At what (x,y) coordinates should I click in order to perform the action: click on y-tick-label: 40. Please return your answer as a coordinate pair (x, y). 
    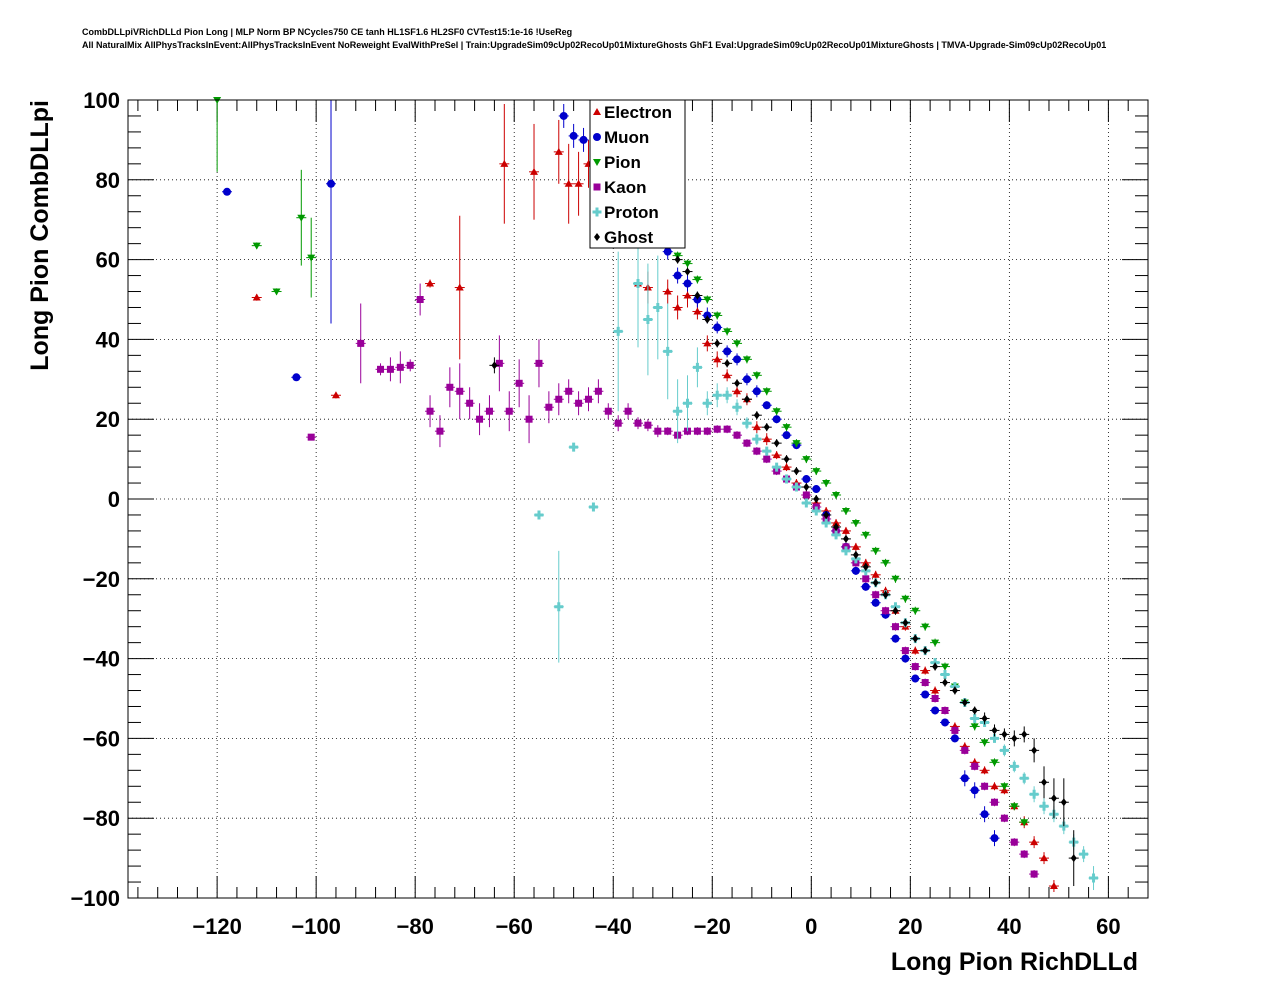
    Looking at the image, I should click on (108, 339).